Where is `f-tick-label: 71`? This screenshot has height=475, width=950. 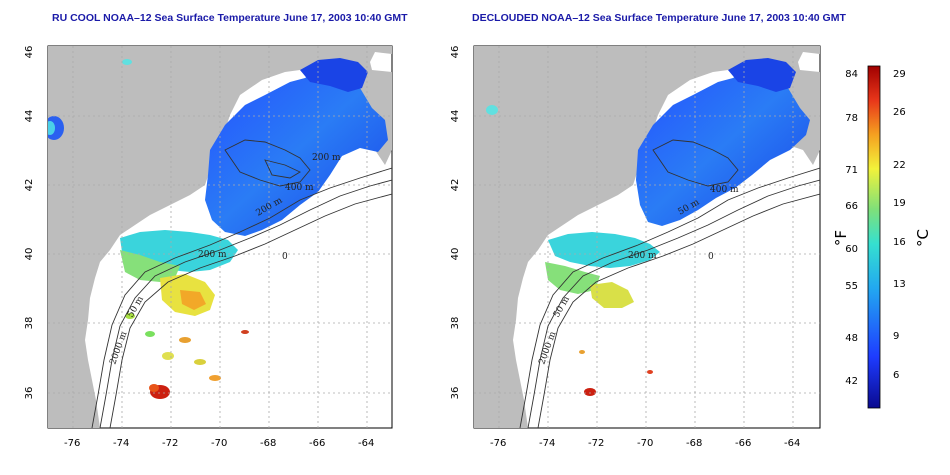 f-tick-label: 71 is located at coordinates (851, 170).